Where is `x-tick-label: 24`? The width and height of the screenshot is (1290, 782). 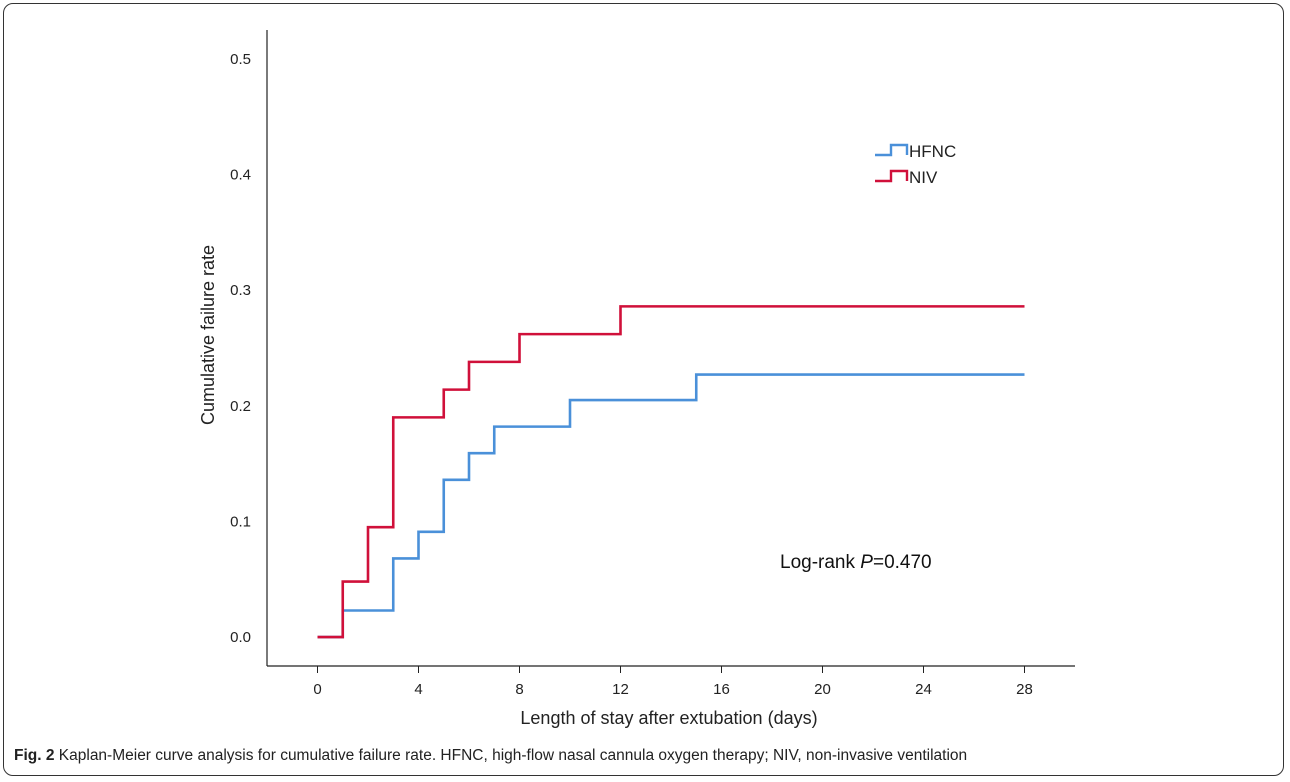 x-tick-label: 24 is located at coordinates (923, 689).